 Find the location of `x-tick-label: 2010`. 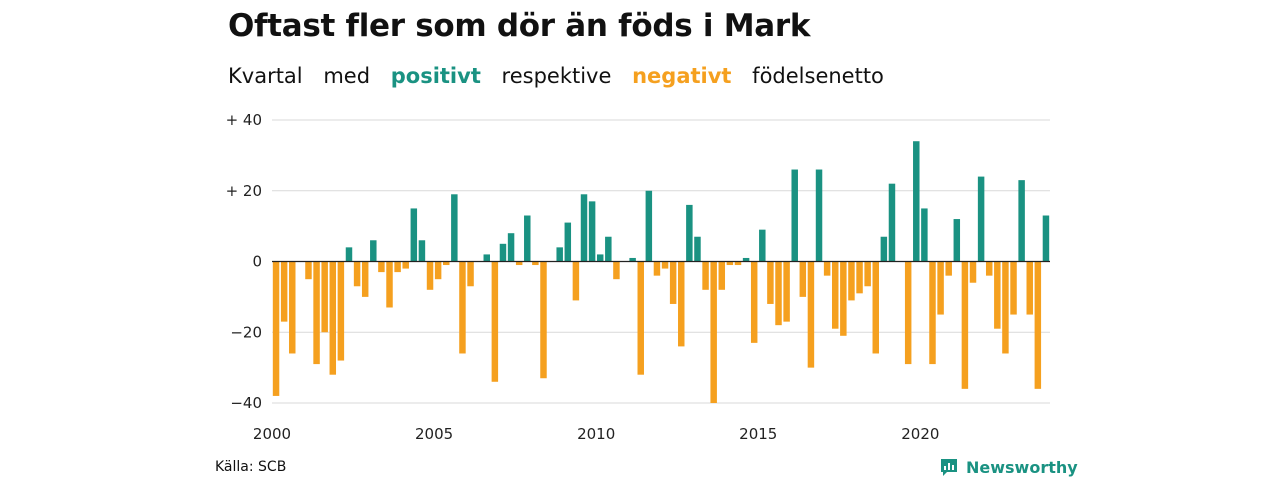

x-tick-label: 2010 is located at coordinates (596, 434).